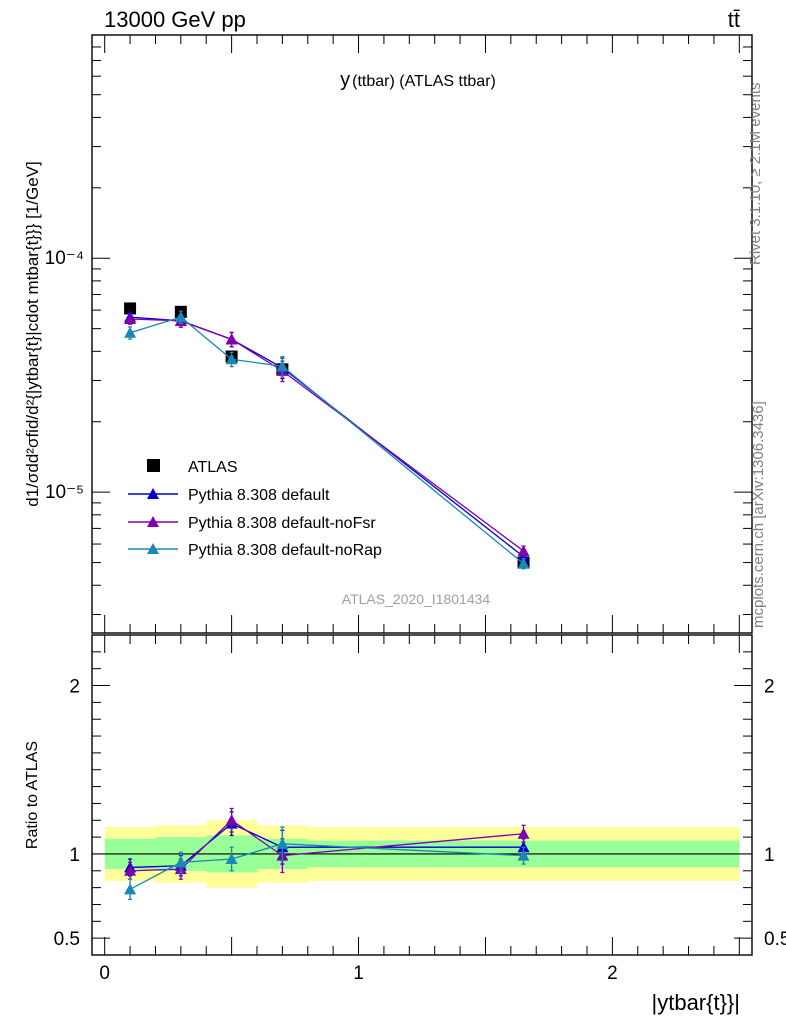 The width and height of the screenshot is (786, 1029). I want to click on analysis-watermark: ATLAS_2020_I1801434, so click(416, 599).